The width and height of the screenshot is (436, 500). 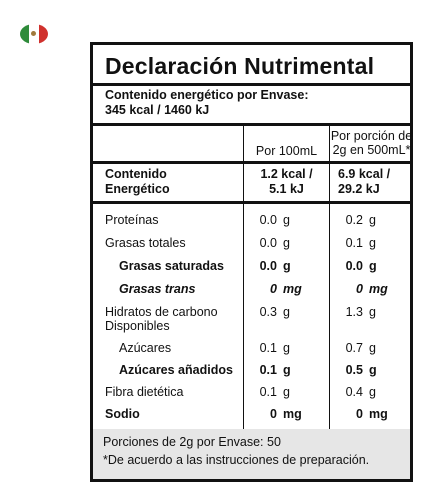 What do you see at coordinates (354, 312) in the screenshot?
I see `nutrient-value-per-serving: 1.3` at bounding box center [354, 312].